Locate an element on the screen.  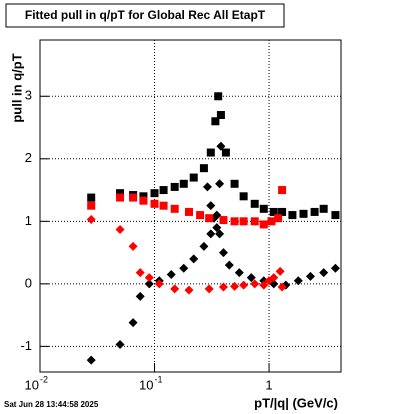
x-tick-label: 1 is located at coordinates (268, 384).